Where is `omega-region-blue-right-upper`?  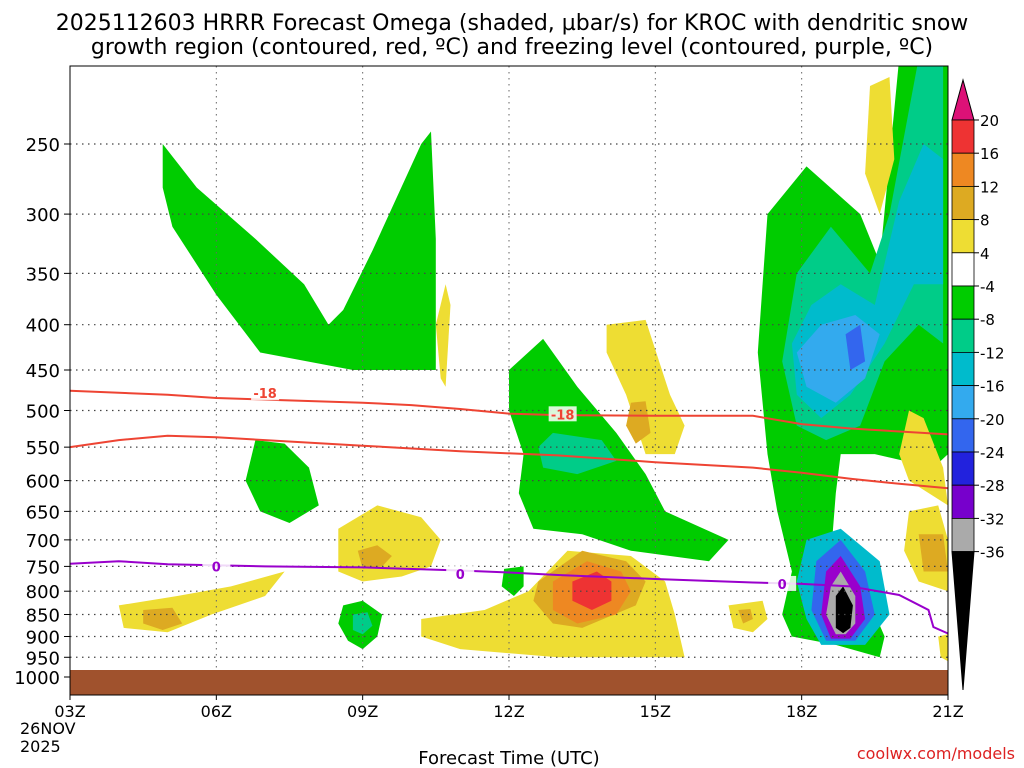
omega-region-blue-right-upper is located at coordinates (855, 347).